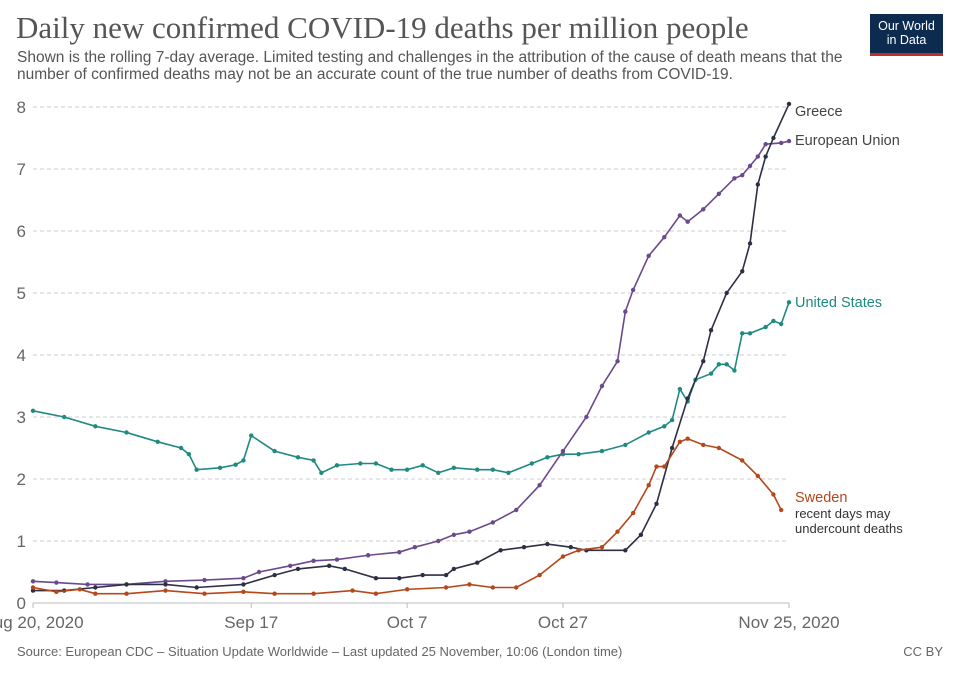 Image resolution: width=960 pixels, height=677 pixels. What do you see at coordinates (843, 513) in the screenshot?
I see `series-note-line1: recent days may` at bounding box center [843, 513].